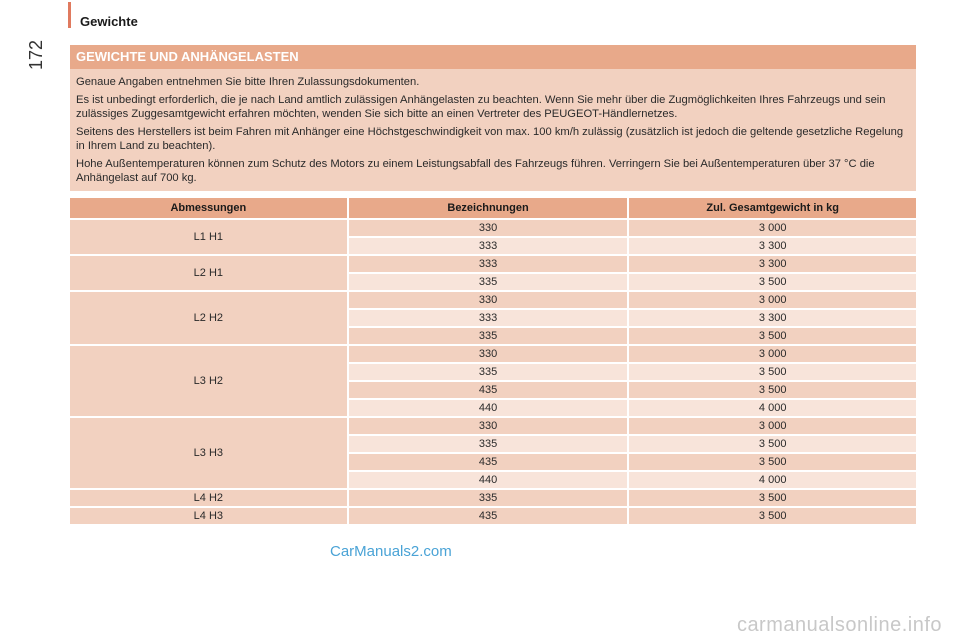  Describe the element at coordinates (493, 57) in the screenshot. I see `notice-title: GEWICHTE UND ANHÄNGELASTEN` at that location.